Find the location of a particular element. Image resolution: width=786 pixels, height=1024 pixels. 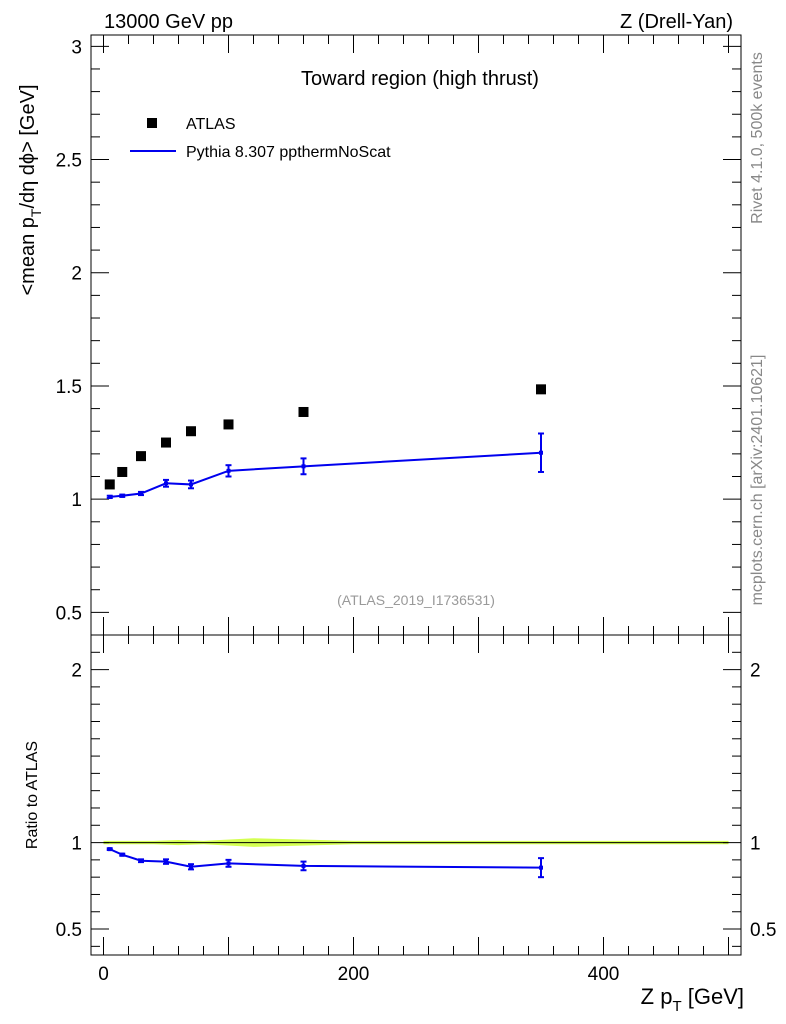

rivet-label: Rivet 4.1.0, 500k events is located at coordinates (757, 138).